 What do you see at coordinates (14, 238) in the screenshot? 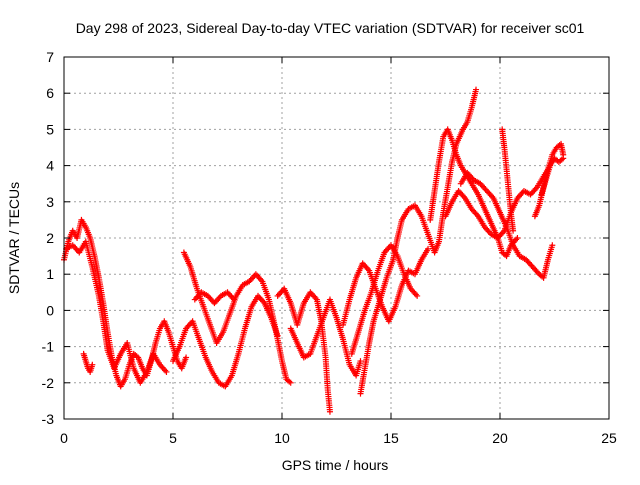
I see `y-axis-label: SDTVAR / TECUs` at bounding box center [14, 238].